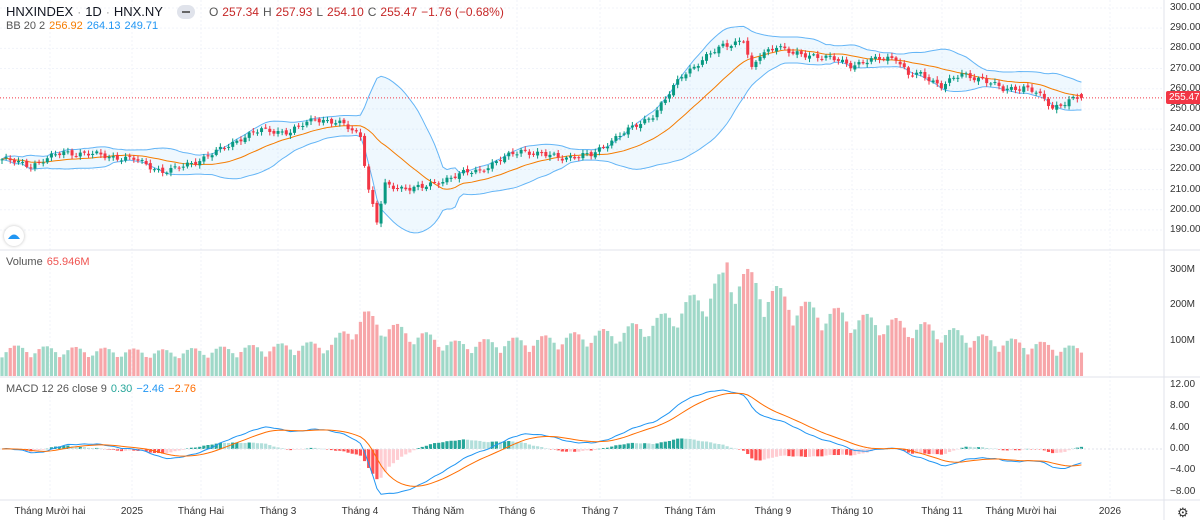 The image size is (1200, 521). Describe the element at coordinates (852, 511) in the screenshot. I see `time-axis-label: Tháng 10` at that location.